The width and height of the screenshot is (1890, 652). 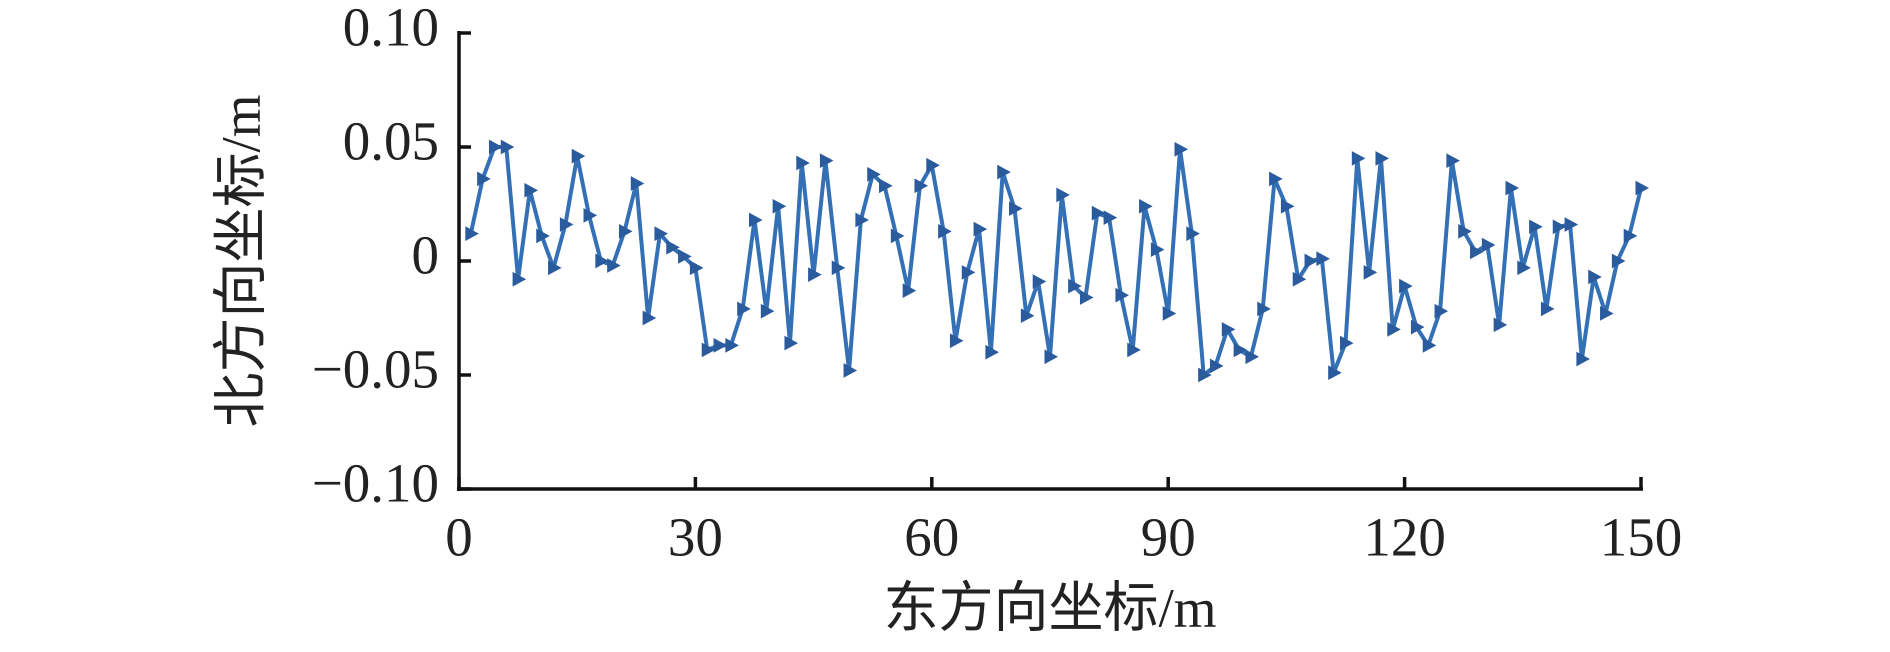 I want to click on x-tick-label: 0, so click(x=459, y=537).